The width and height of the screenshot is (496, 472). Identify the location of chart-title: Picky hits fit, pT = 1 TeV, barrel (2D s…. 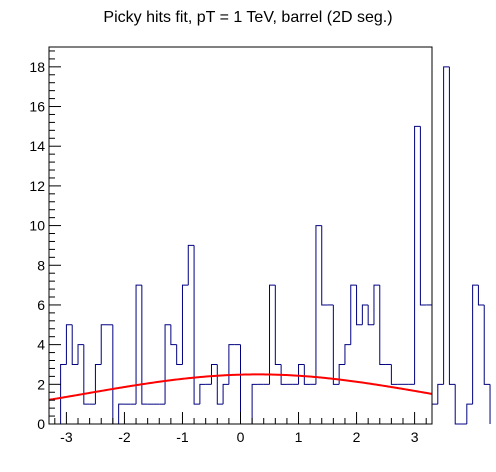
(247, 17).